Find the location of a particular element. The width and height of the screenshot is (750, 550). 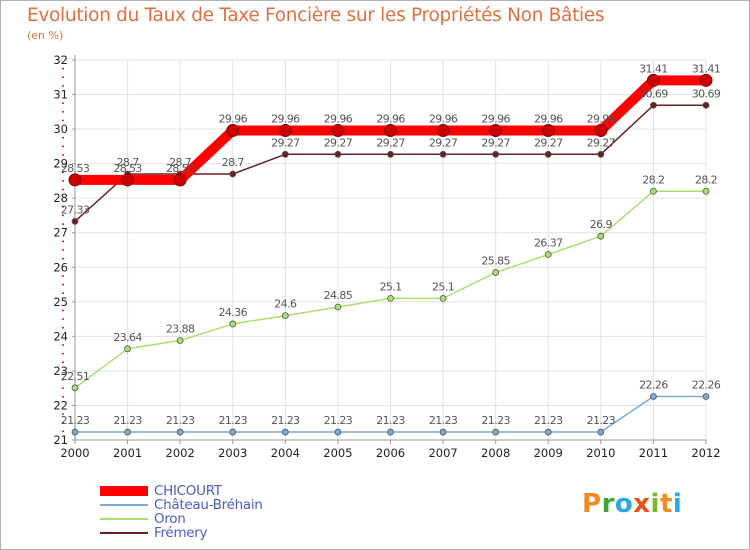

legend: CHICOURT Château-Bréhain Oron Frémery is located at coordinates (181, 512).